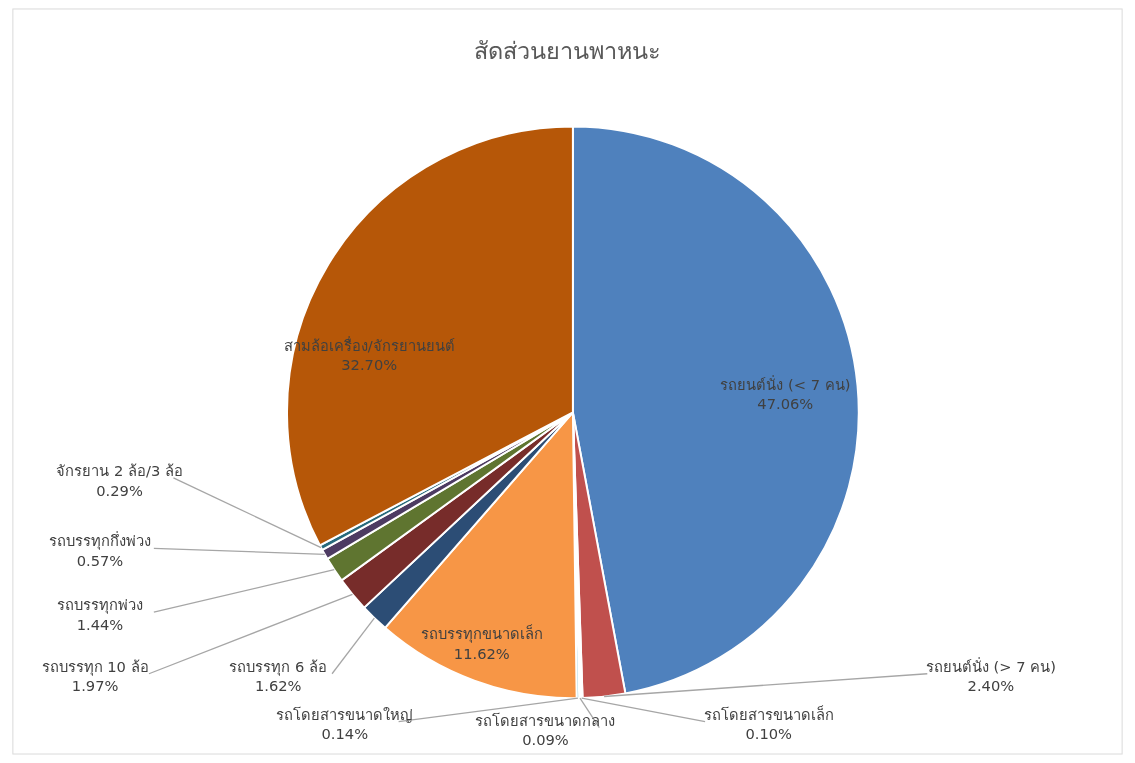  Describe the element at coordinates (278, 686) in the screenshot. I see `data-label: 1.62%` at that location.